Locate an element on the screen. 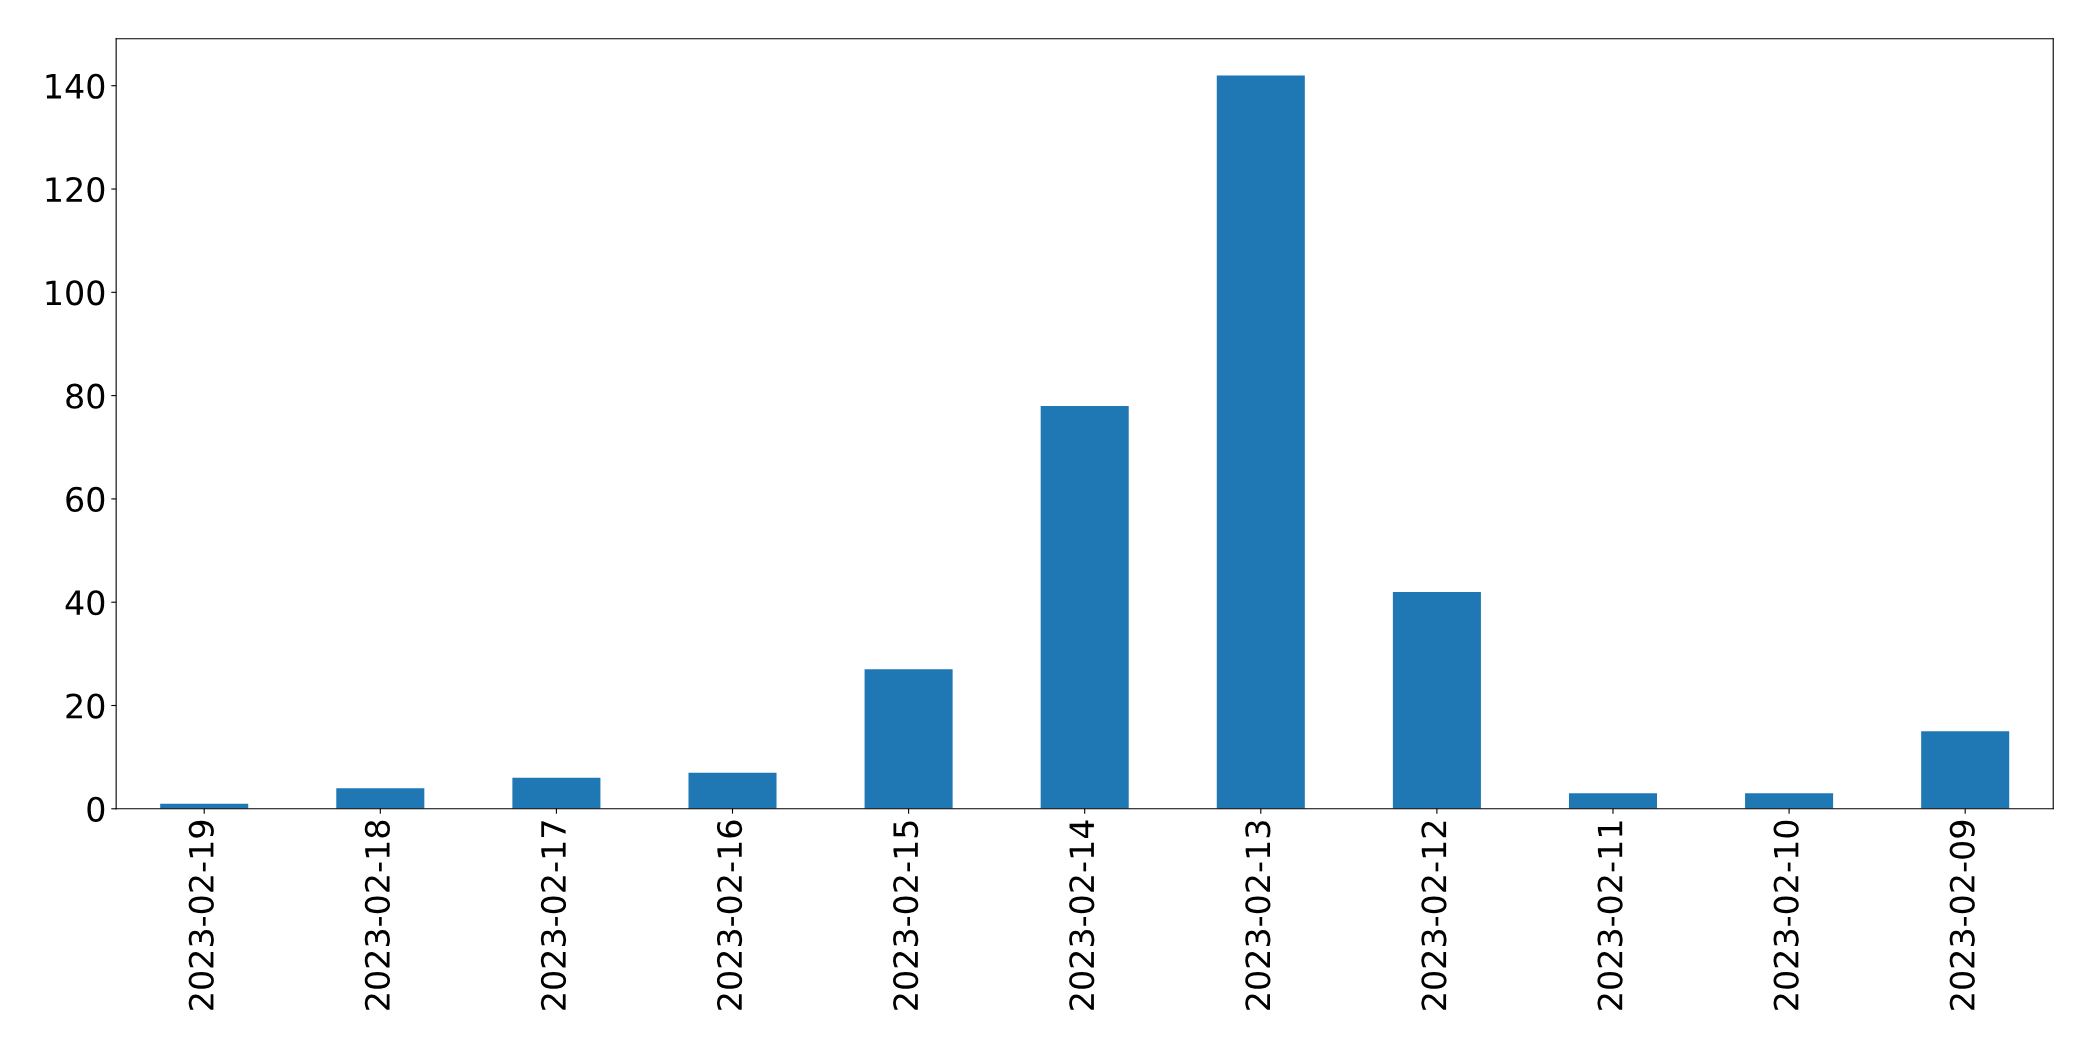 This screenshot has width=2093, height=1061. x-tick-label: 2023-02-17 is located at coordinates (553, 915).